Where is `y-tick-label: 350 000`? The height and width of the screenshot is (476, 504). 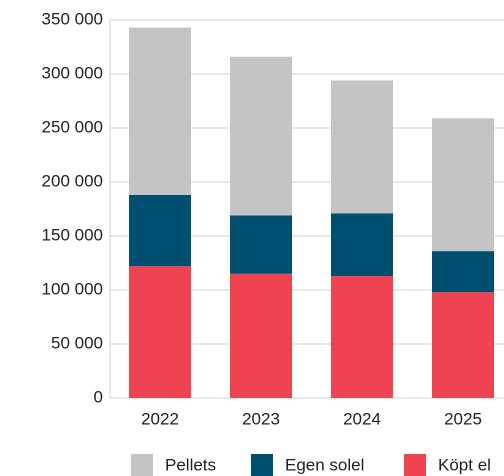 y-tick-label: 350 000 is located at coordinates (72, 18).